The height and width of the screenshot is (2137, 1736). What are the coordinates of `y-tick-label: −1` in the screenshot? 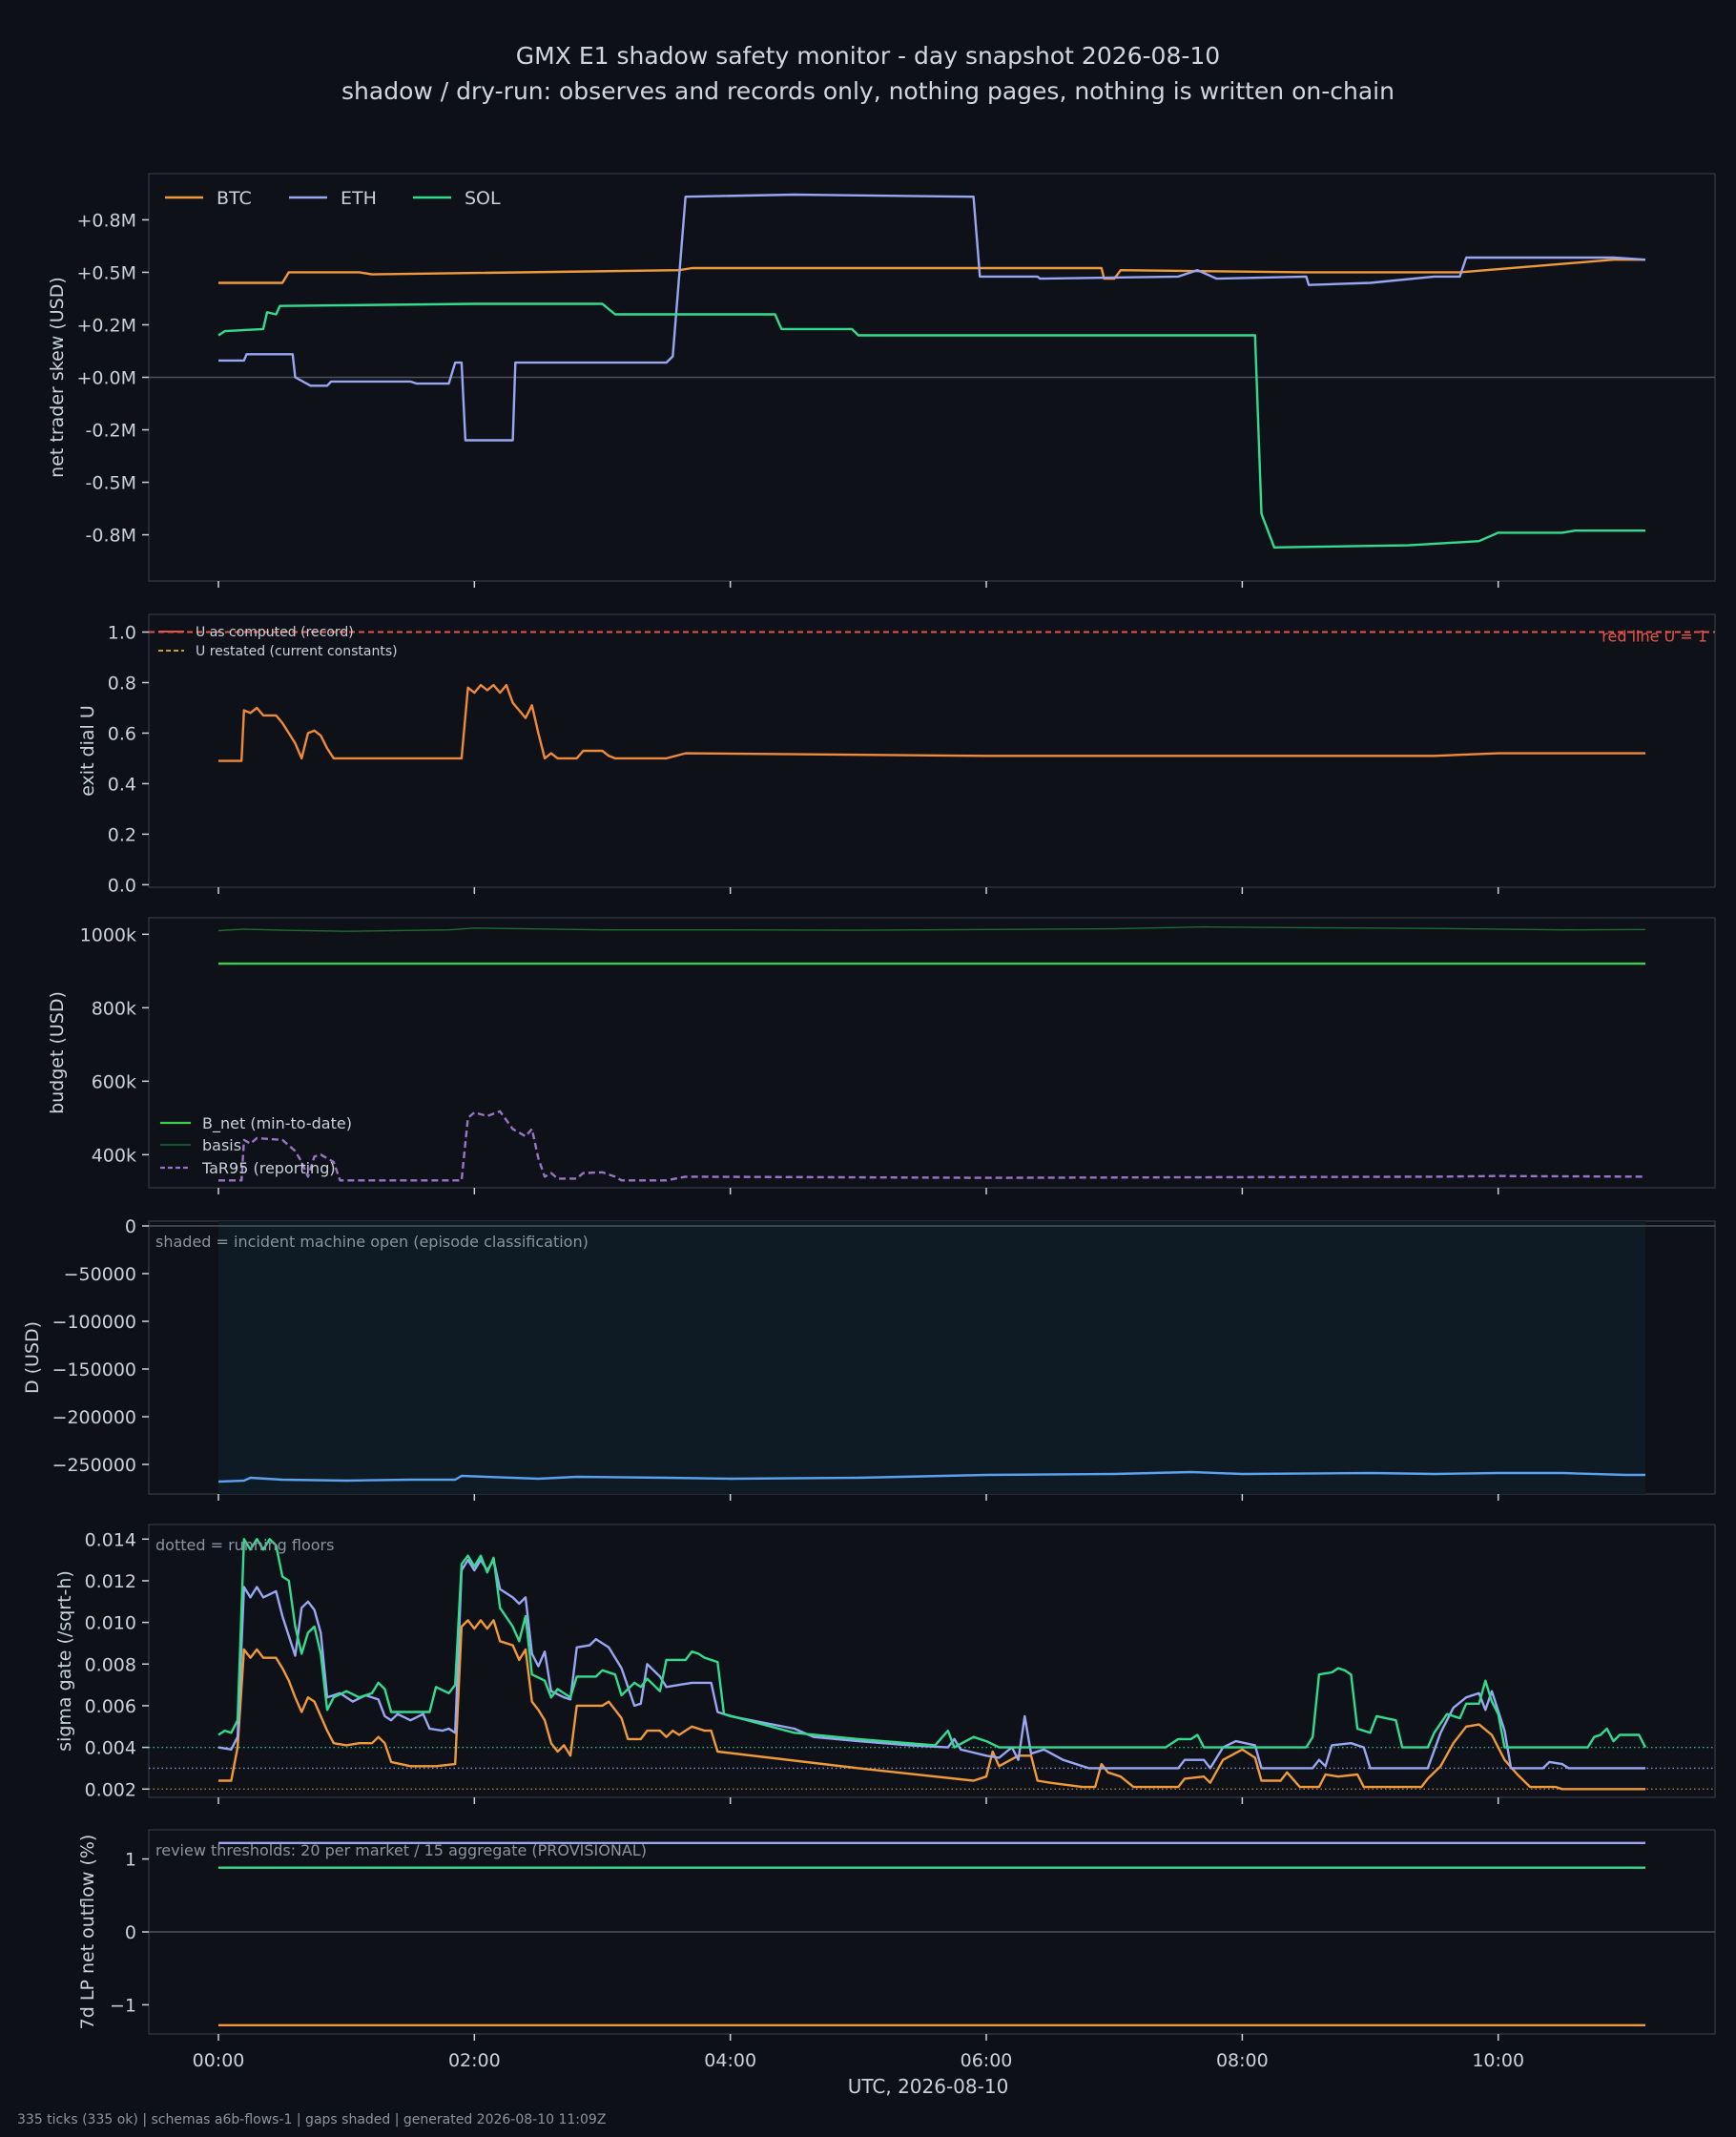 It's located at (123, 2005).